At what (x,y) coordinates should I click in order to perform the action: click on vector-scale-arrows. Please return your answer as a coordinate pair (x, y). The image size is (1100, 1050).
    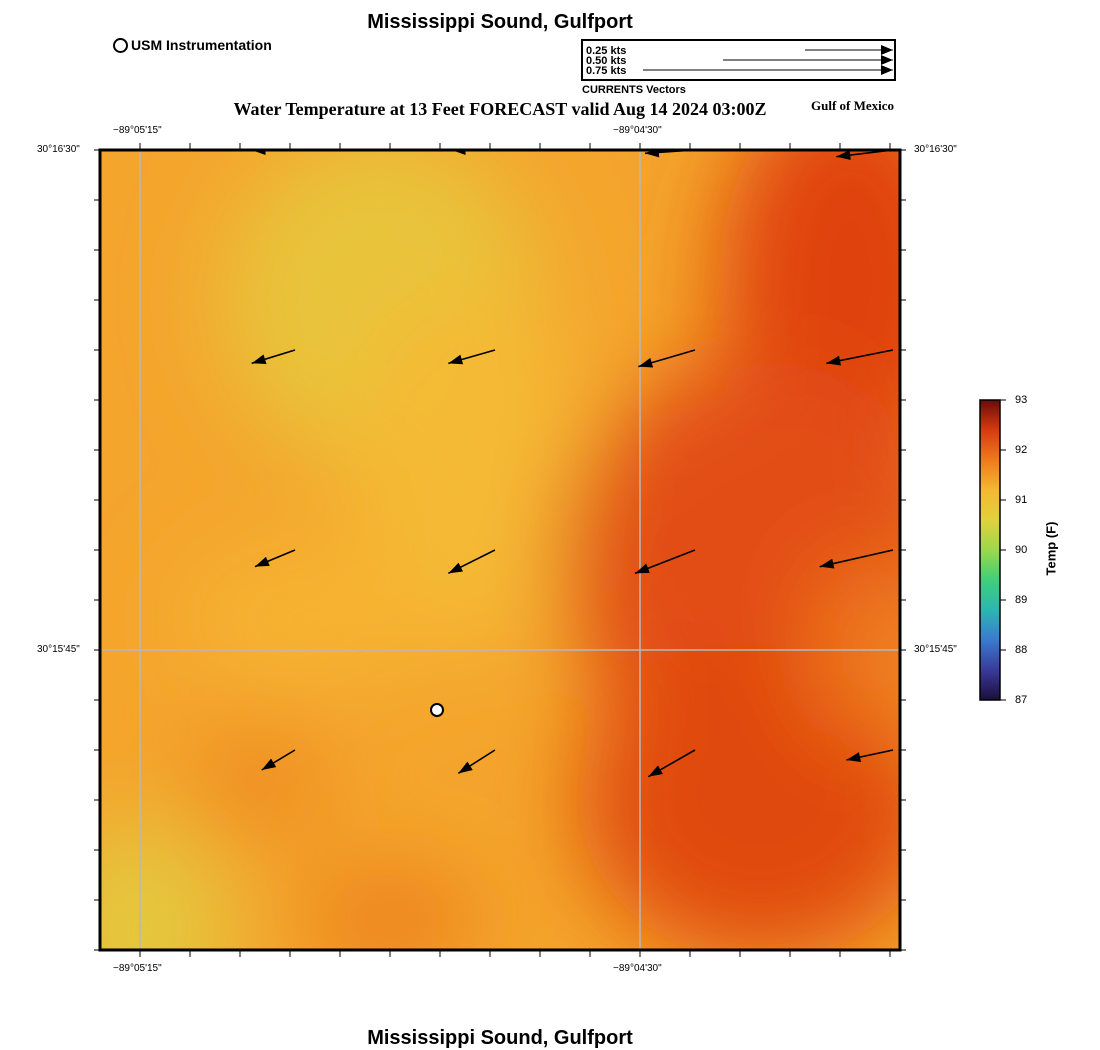
    Looking at the image, I should click on (768, 60).